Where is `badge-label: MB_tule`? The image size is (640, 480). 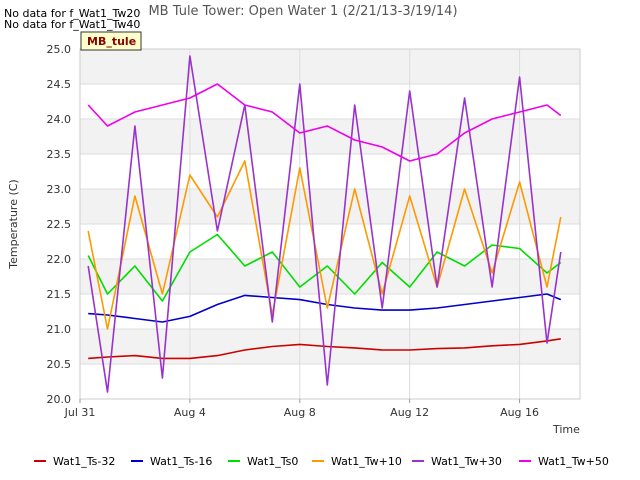 badge-label: MB_tule is located at coordinates (111, 41).